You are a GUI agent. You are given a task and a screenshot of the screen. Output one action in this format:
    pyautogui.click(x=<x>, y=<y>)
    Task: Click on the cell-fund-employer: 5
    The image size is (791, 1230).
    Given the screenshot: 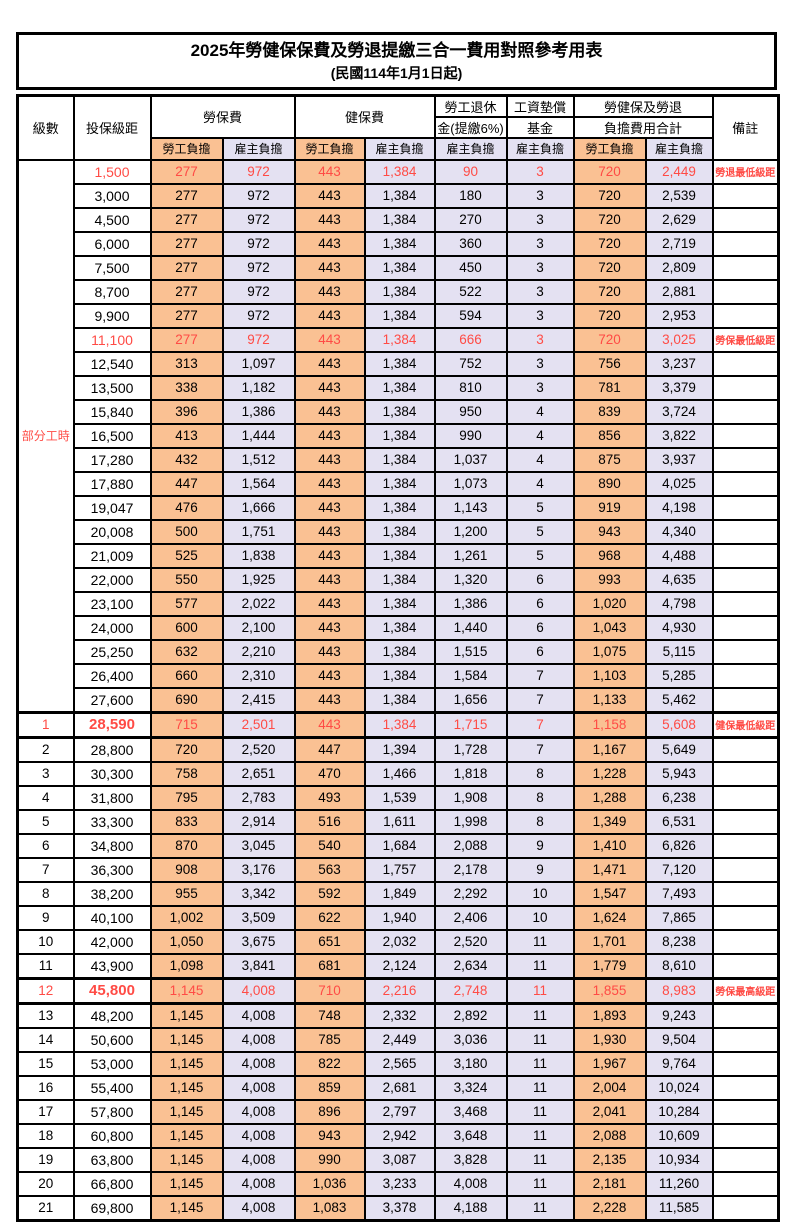 What is the action you would take?
    pyautogui.click(x=540, y=531)
    